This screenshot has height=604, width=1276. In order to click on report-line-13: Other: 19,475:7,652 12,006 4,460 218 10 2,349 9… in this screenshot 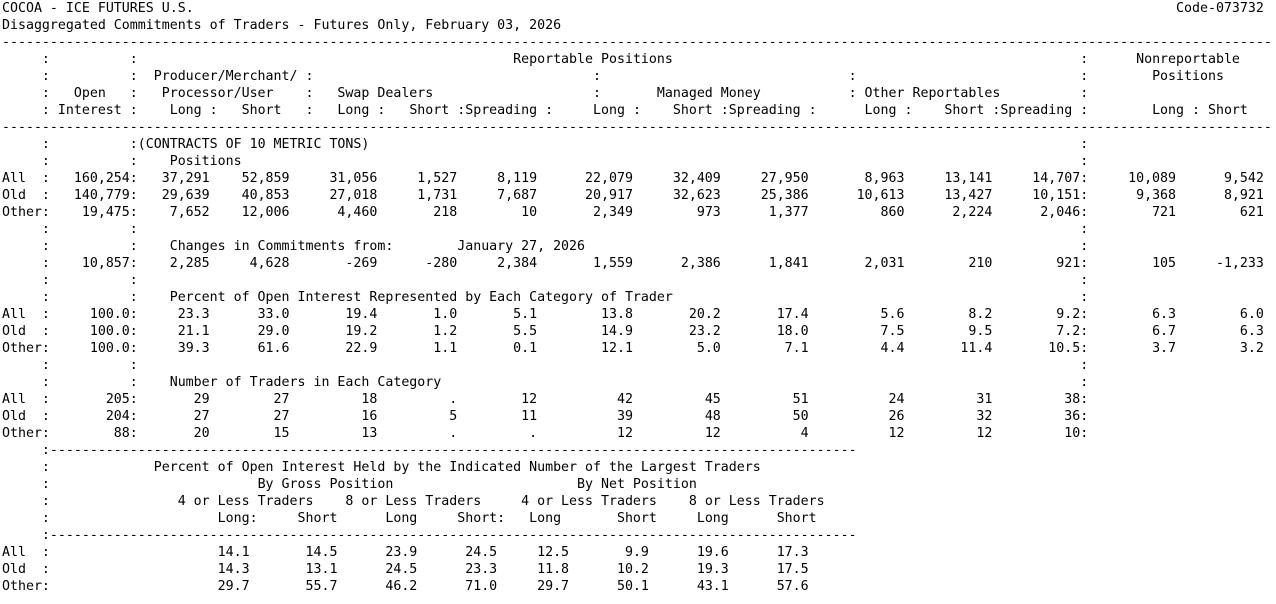, I will do `click(633, 212)`.